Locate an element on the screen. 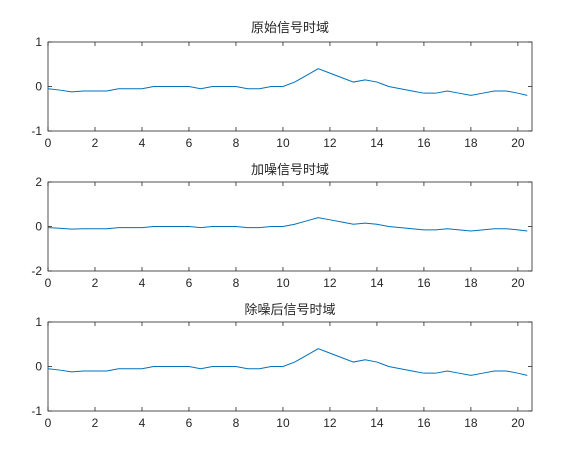  y-tick-label: 2 is located at coordinates (38, 182).